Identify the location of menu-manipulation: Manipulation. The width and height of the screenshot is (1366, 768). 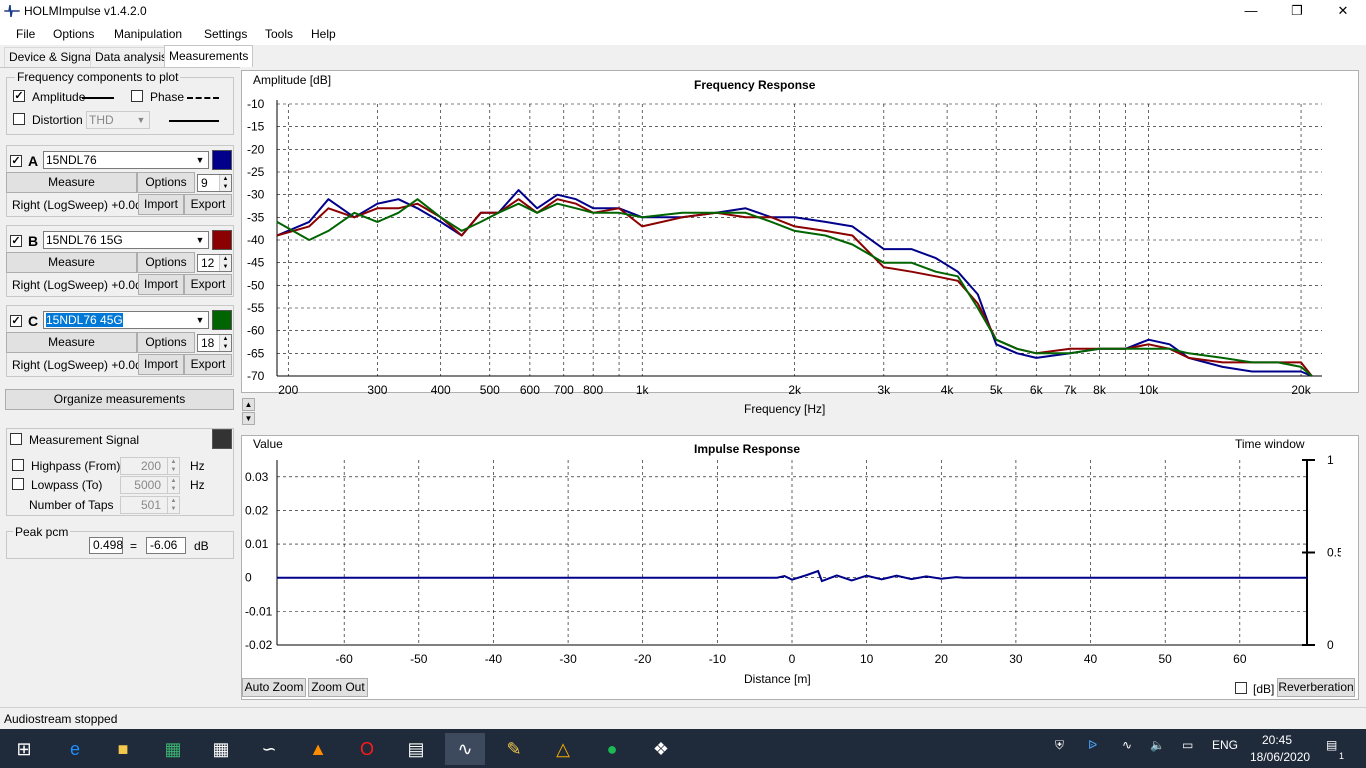
(148, 34).